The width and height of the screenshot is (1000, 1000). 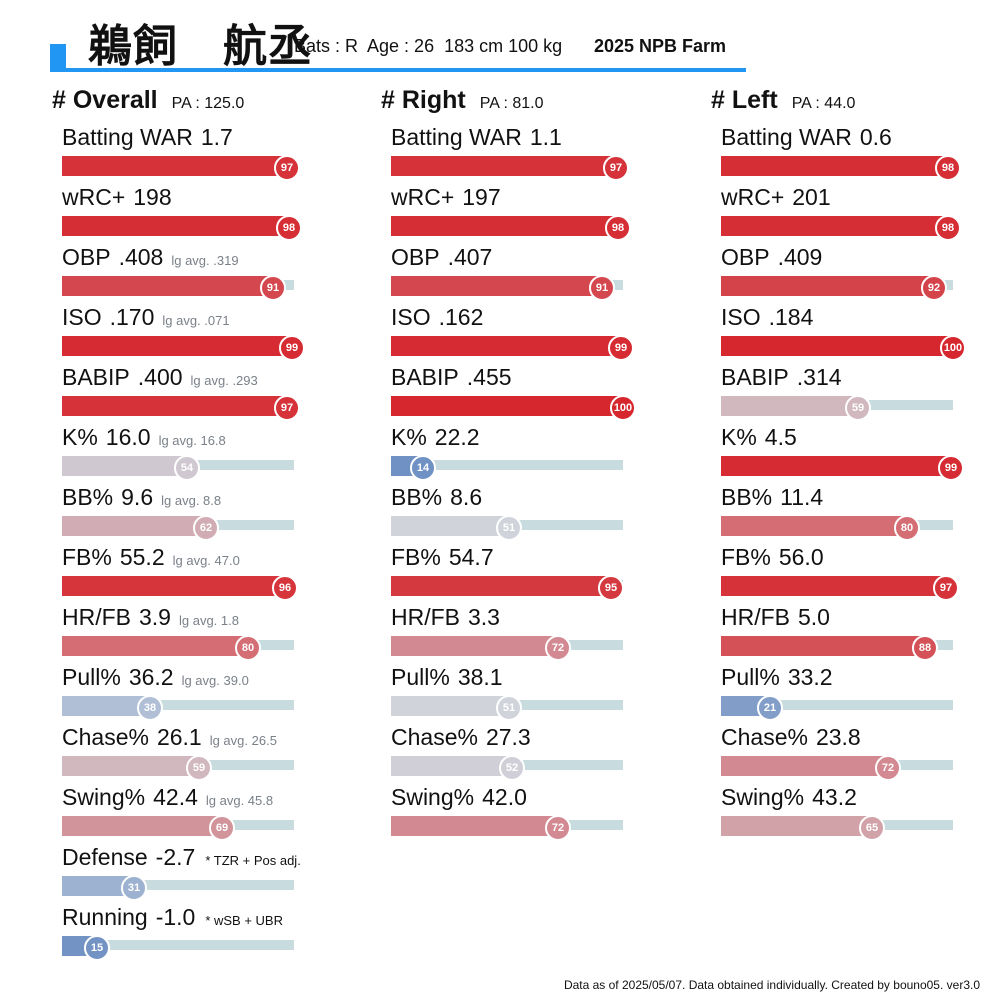 What do you see at coordinates (150, 617) in the screenshot?
I see `metric-label: HR/FB 3.9 lg avg. 1.8` at bounding box center [150, 617].